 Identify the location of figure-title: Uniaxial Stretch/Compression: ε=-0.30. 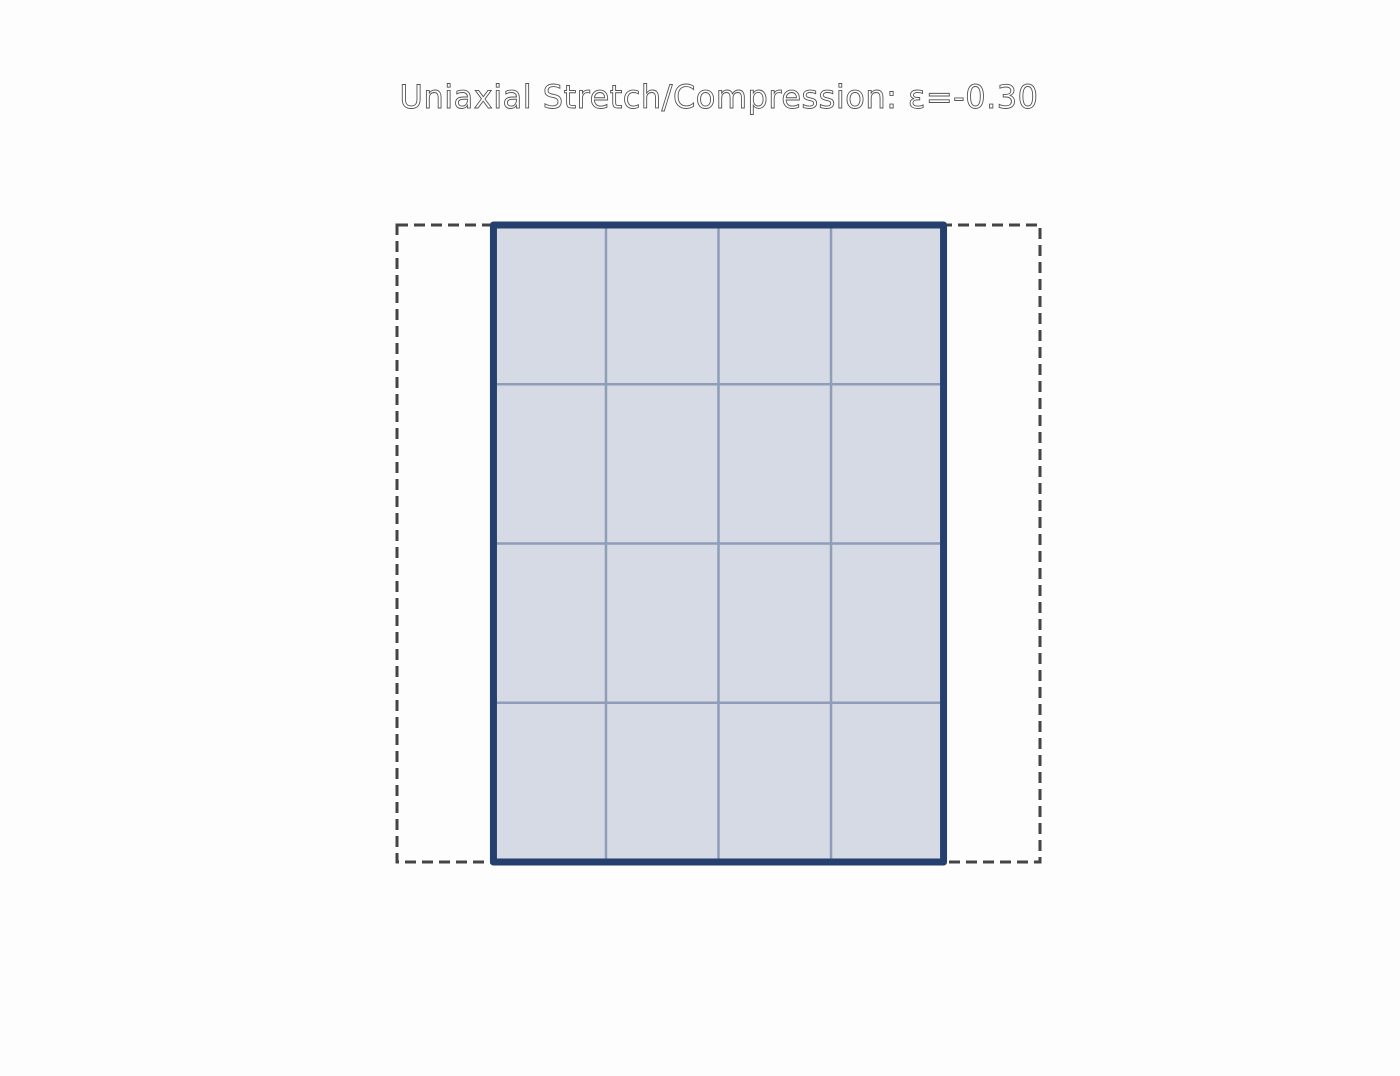
(719, 97).